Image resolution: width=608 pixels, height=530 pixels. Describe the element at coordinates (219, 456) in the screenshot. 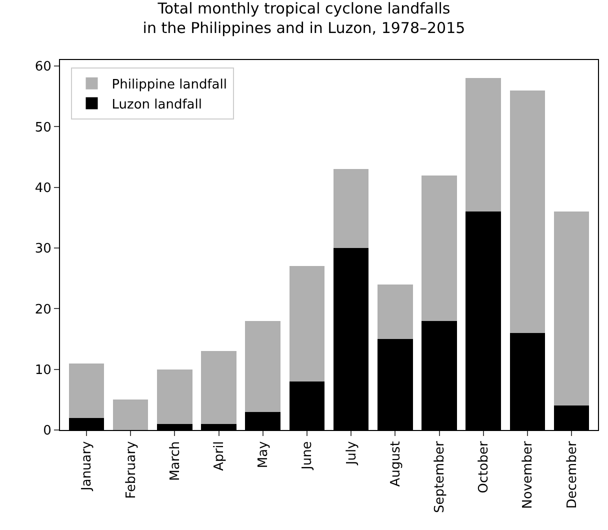

I see `x-tick-label: April` at that location.